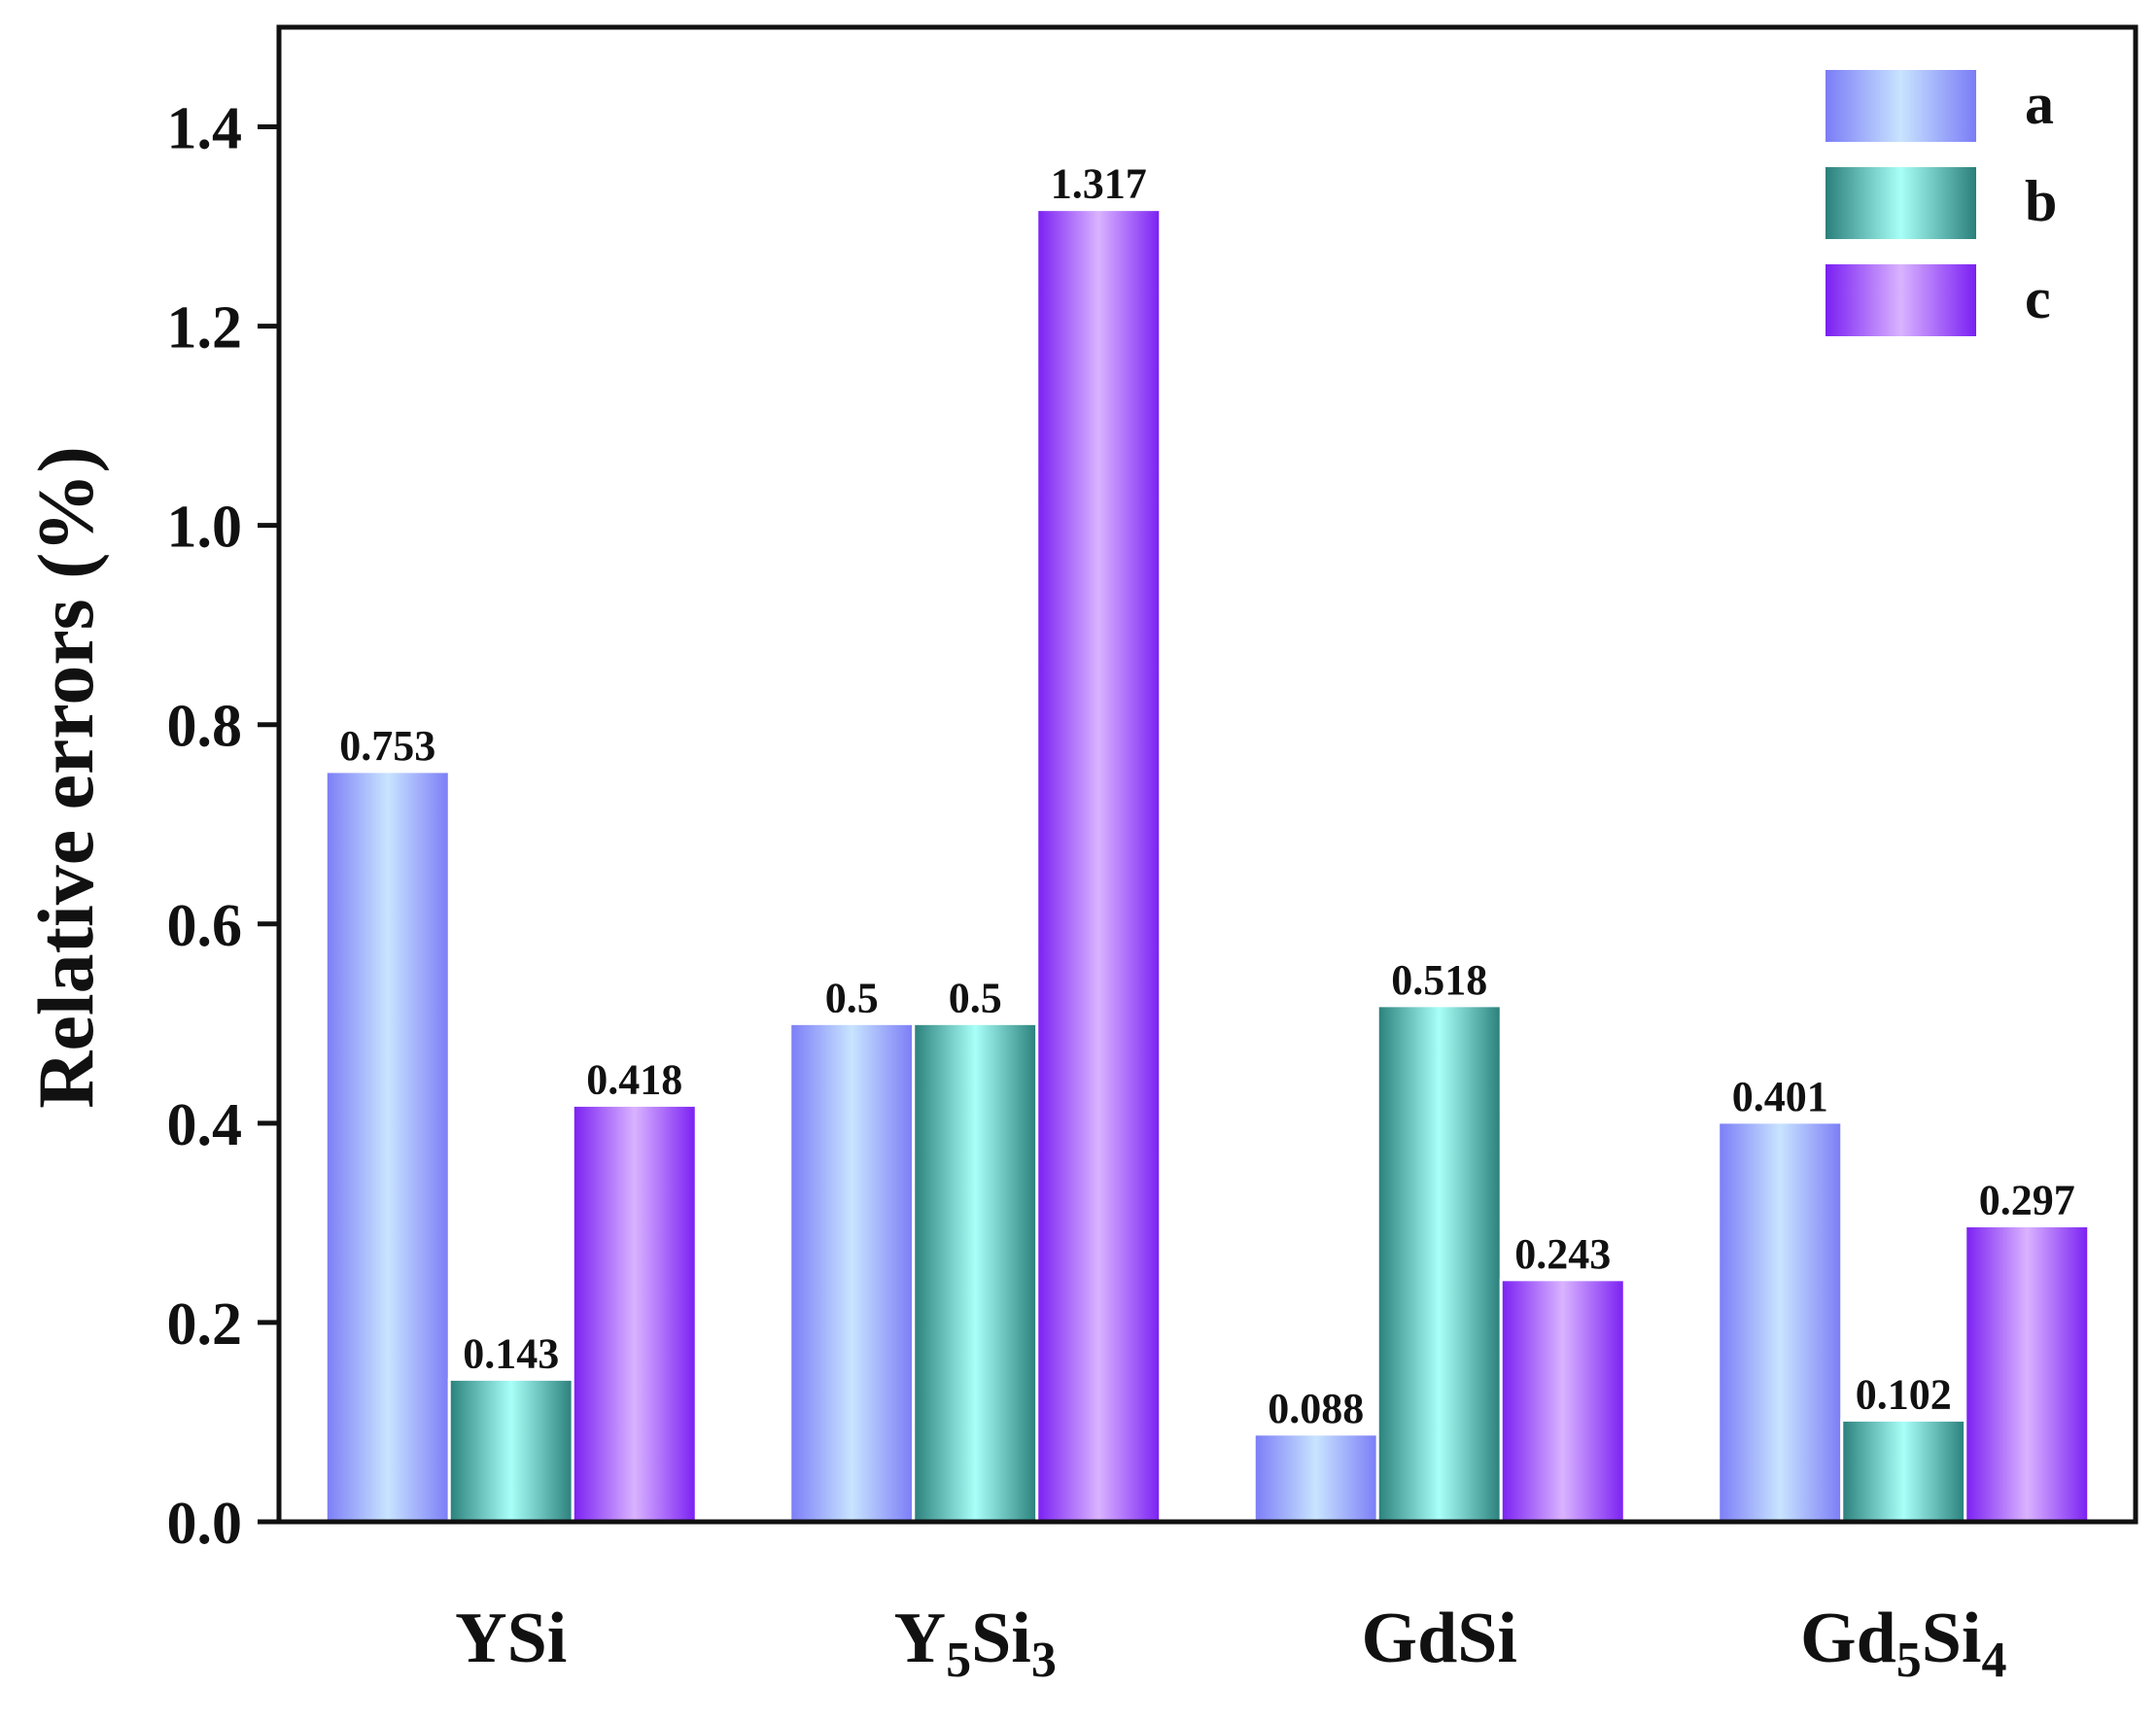  Describe the element at coordinates (2040, 104) in the screenshot. I see `legend-label-a: a` at that location.